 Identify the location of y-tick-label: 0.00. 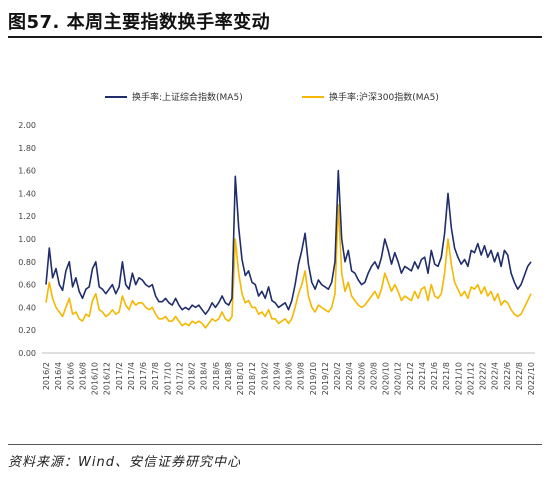
(27, 353).